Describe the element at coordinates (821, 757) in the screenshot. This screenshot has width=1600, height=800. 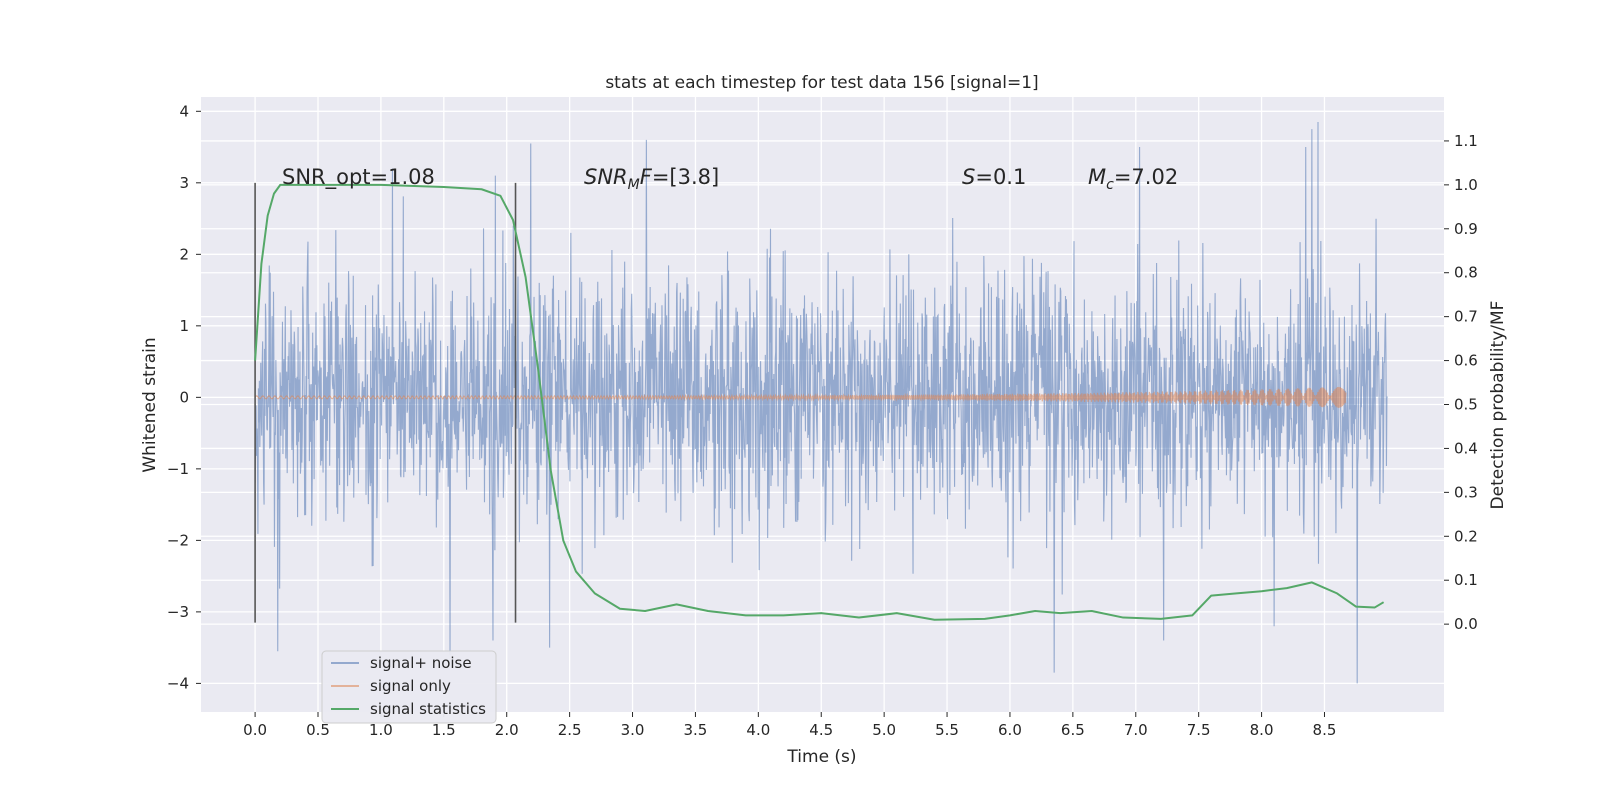
I see `x-axis-label: Time (s)` at that location.